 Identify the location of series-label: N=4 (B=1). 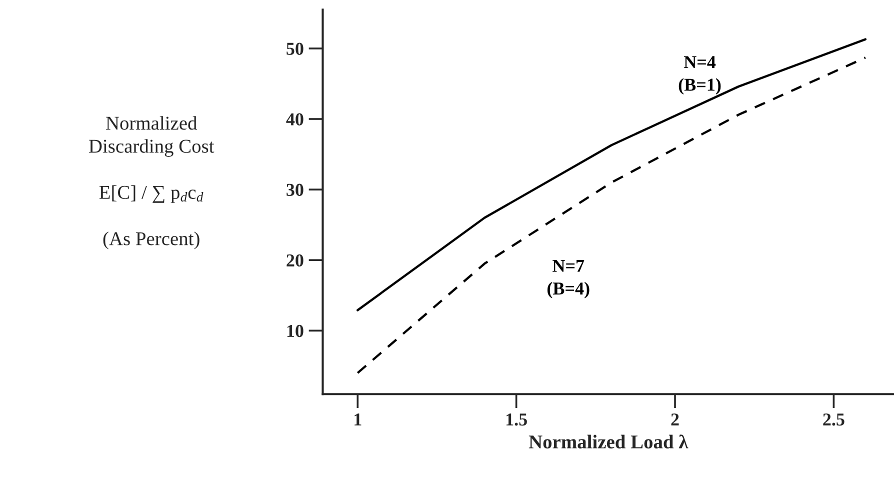
(699, 75).